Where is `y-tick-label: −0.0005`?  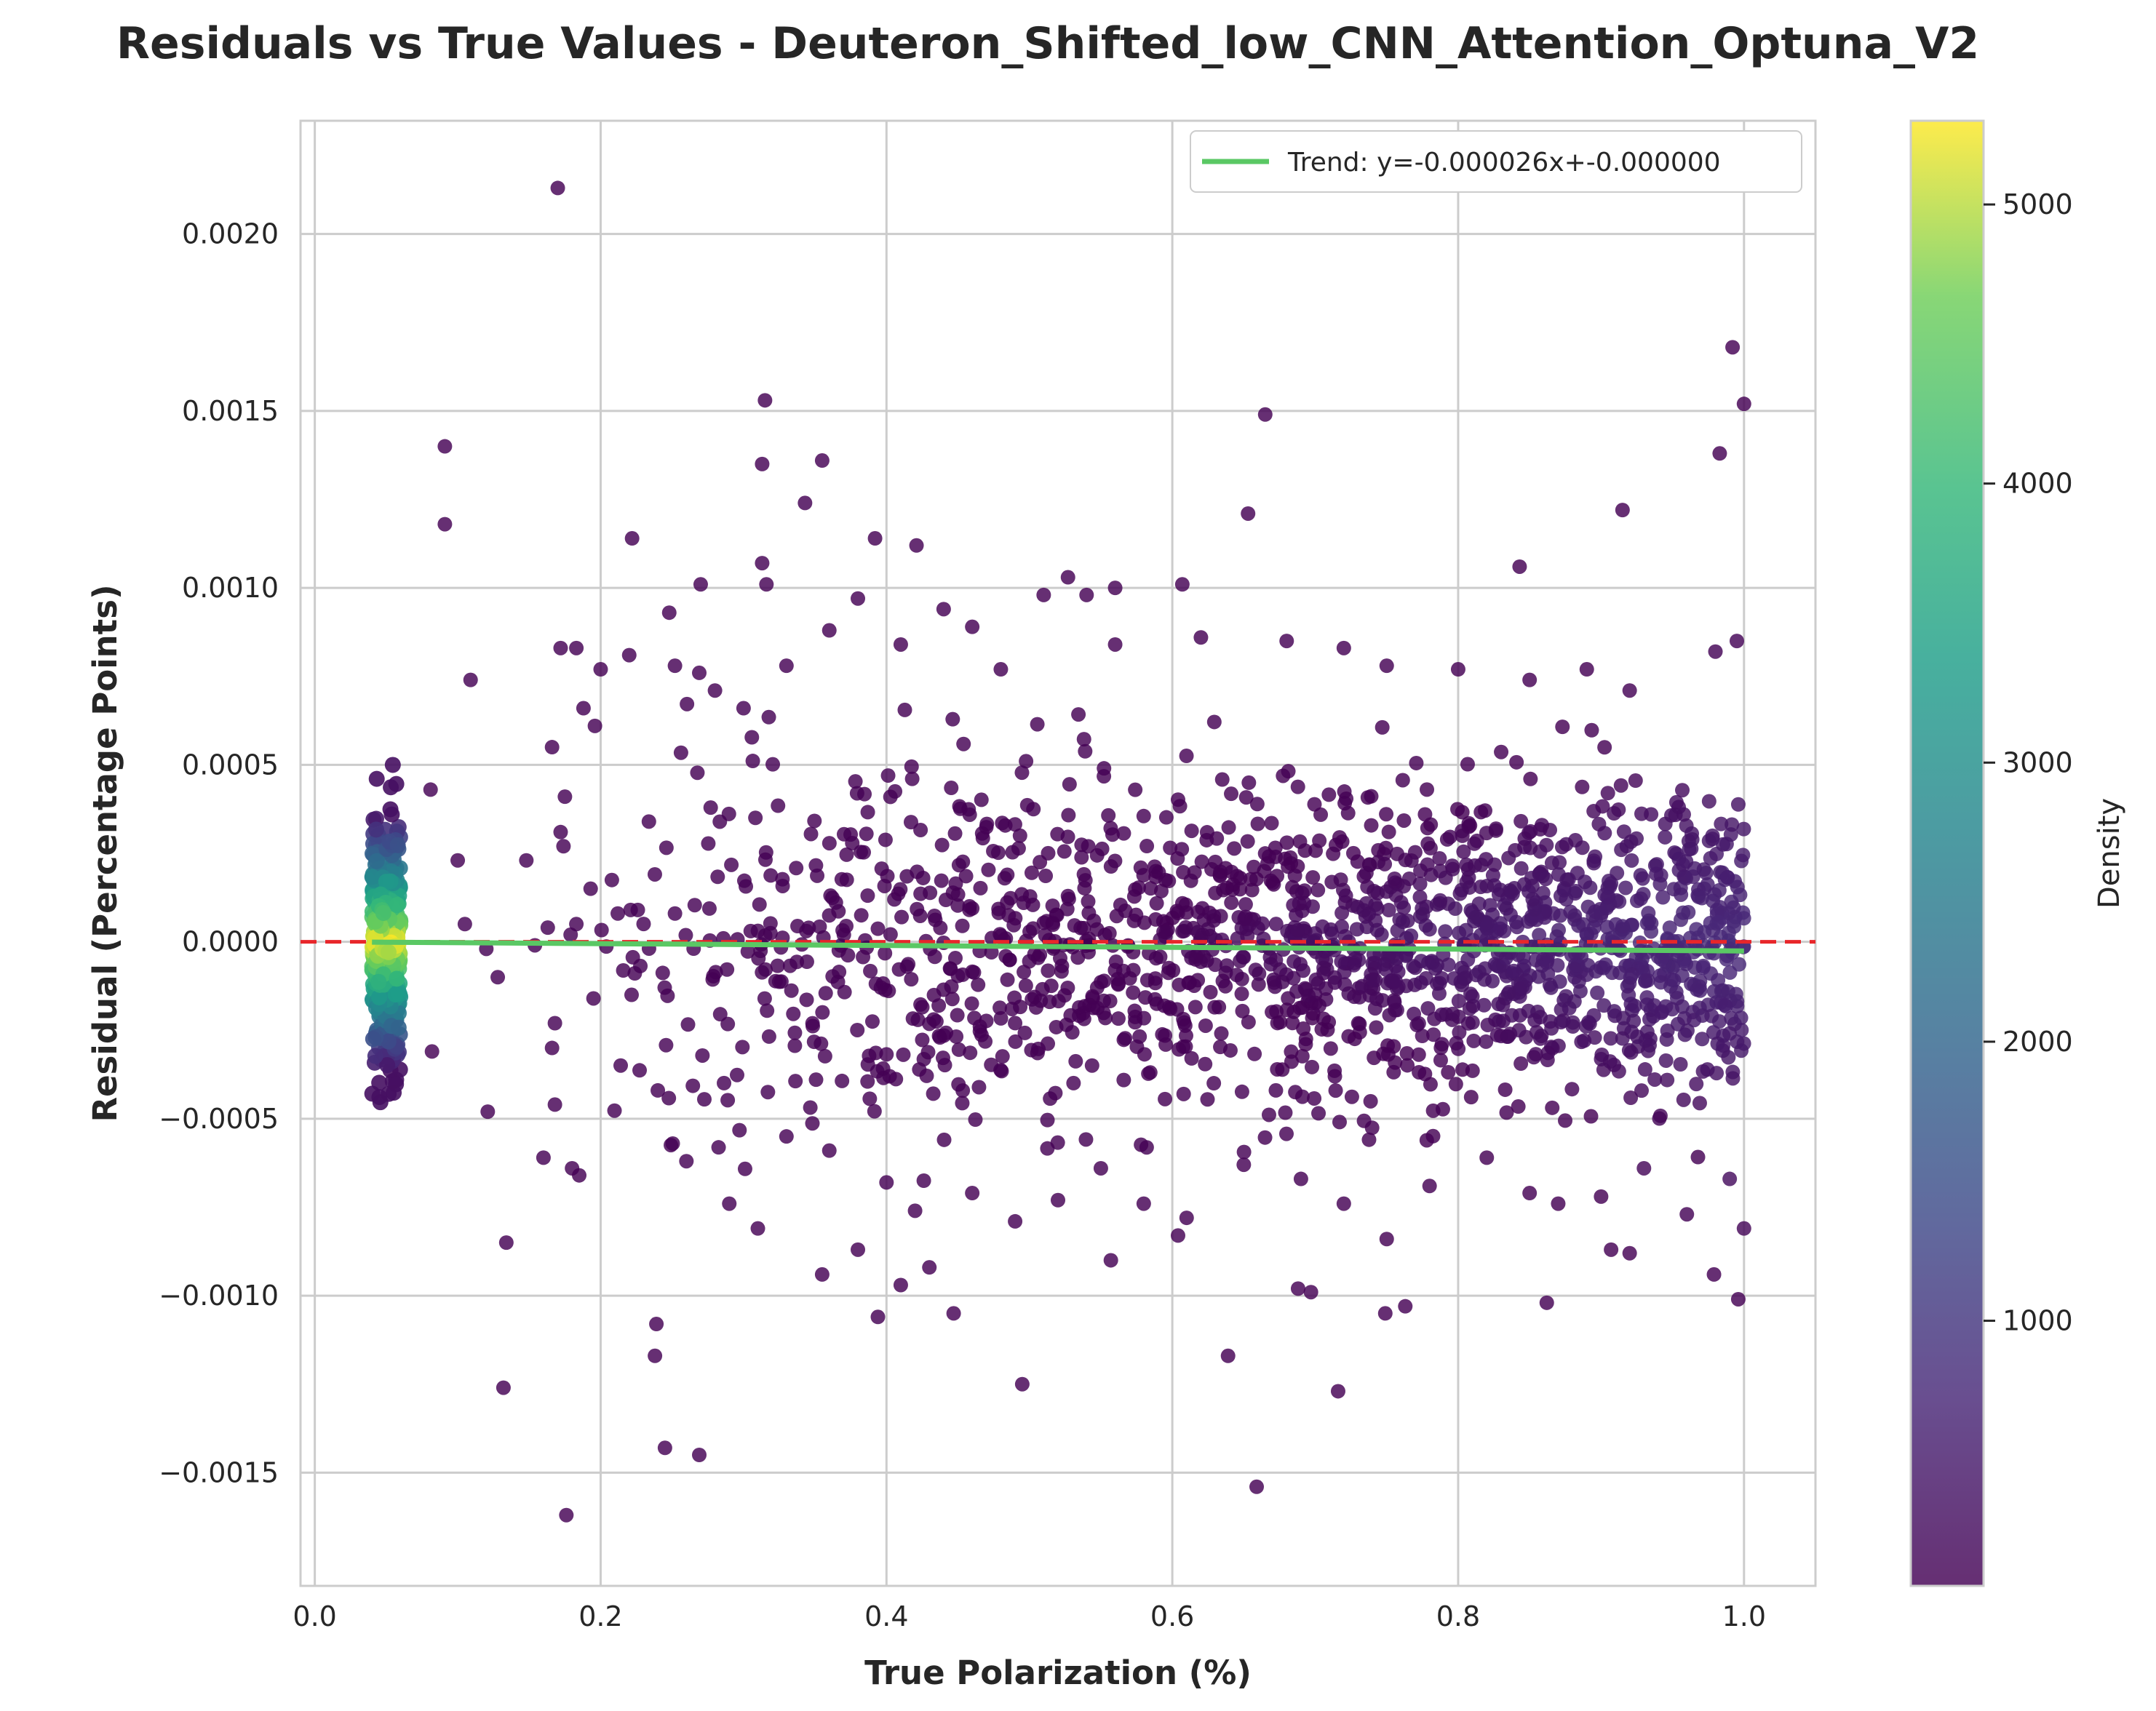
y-tick-label: −0.0005 is located at coordinates (219, 1119).